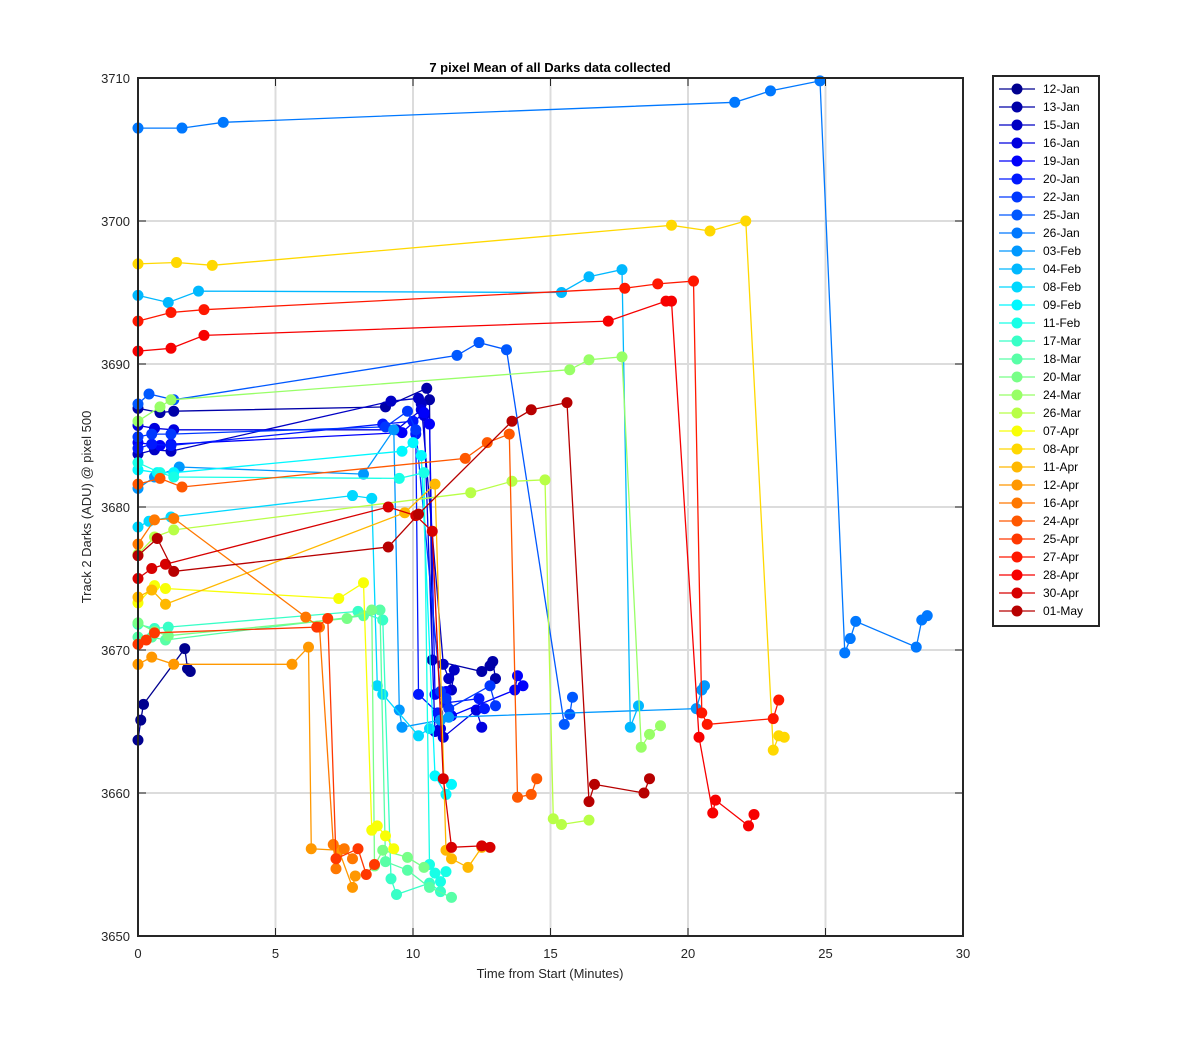 The image size is (1200, 1050). Describe the element at coordinates (1040, 269) in the screenshot. I see `legend-item: 04-Feb` at that location.